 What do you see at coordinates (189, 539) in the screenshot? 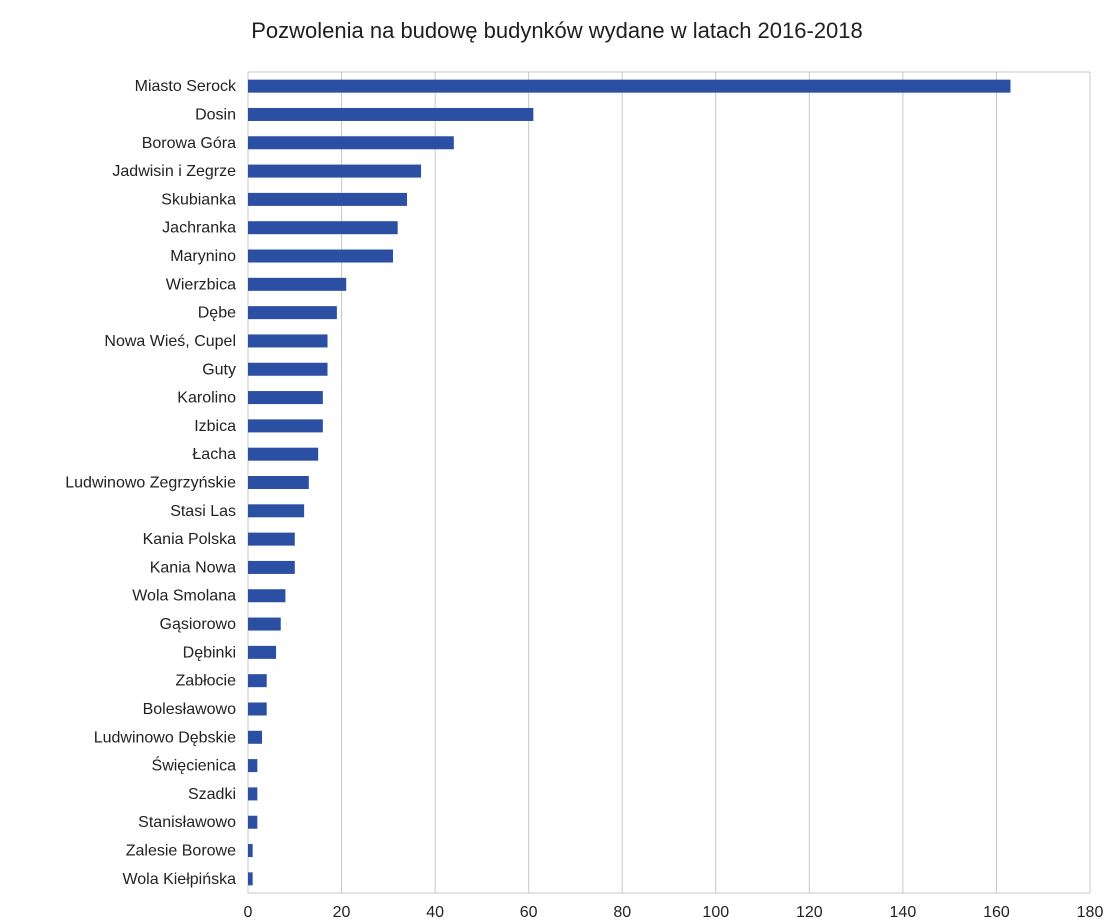
I see `category-label: Kania Polska` at bounding box center [189, 539].